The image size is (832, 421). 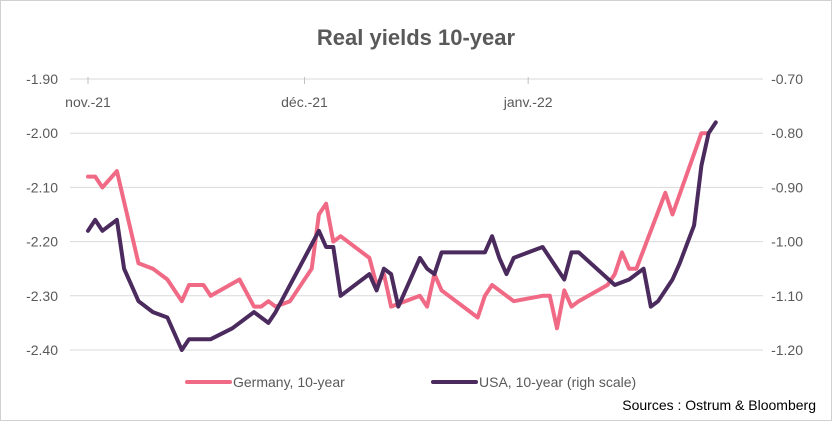 What do you see at coordinates (787, 214) in the screenshot?
I see `y-axis-right: -0.70 -0.80 -0.90 -1.00 -1.10 -1.20` at bounding box center [787, 214].